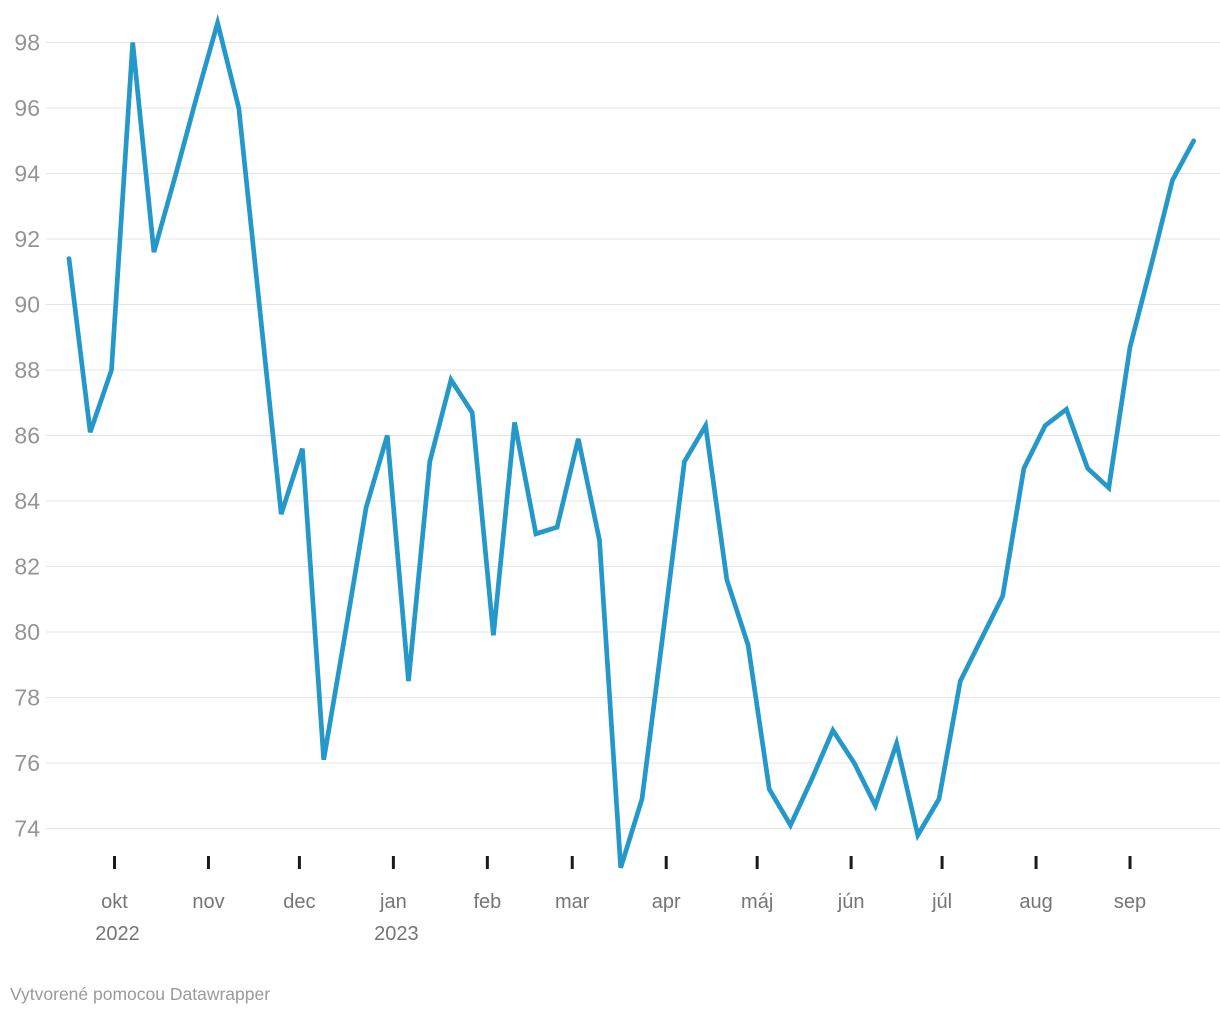 This screenshot has height=1020, width=1220. I want to click on y-axis-label: 90, so click(27, 305).